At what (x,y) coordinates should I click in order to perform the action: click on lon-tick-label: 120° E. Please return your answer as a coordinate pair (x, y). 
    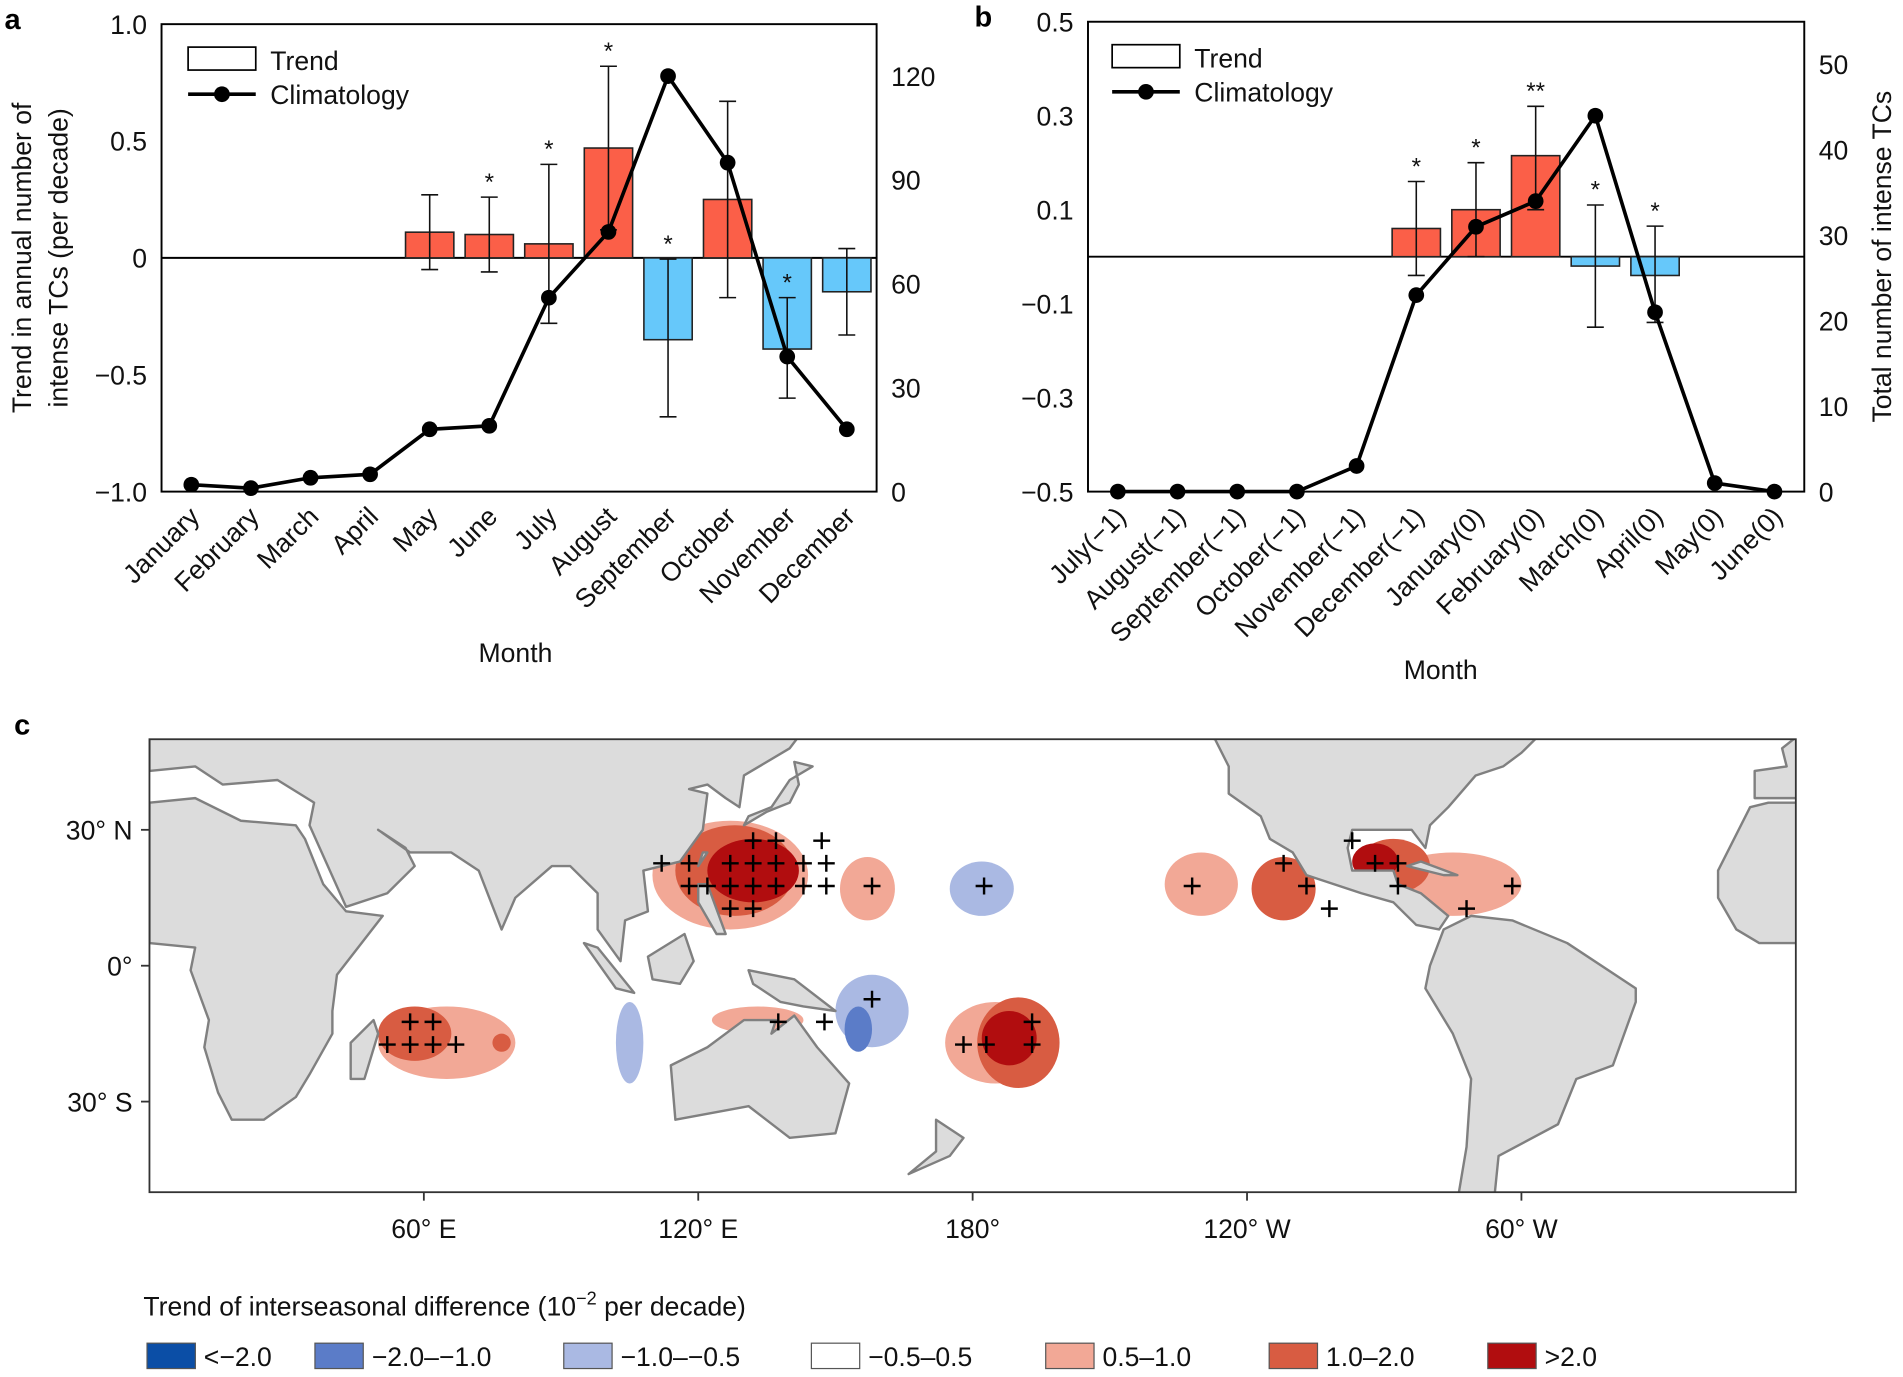
    Looking at the image, I should click on (698, 1229).